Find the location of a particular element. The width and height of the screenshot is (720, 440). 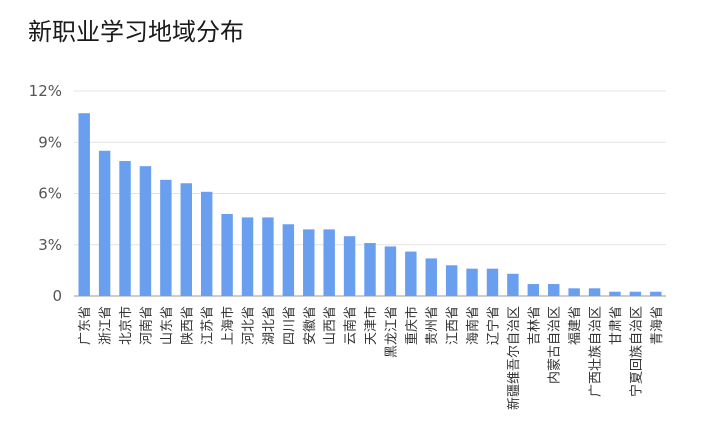

x-tick-label: 黑龙江省 is located at coordinates (391, 332).